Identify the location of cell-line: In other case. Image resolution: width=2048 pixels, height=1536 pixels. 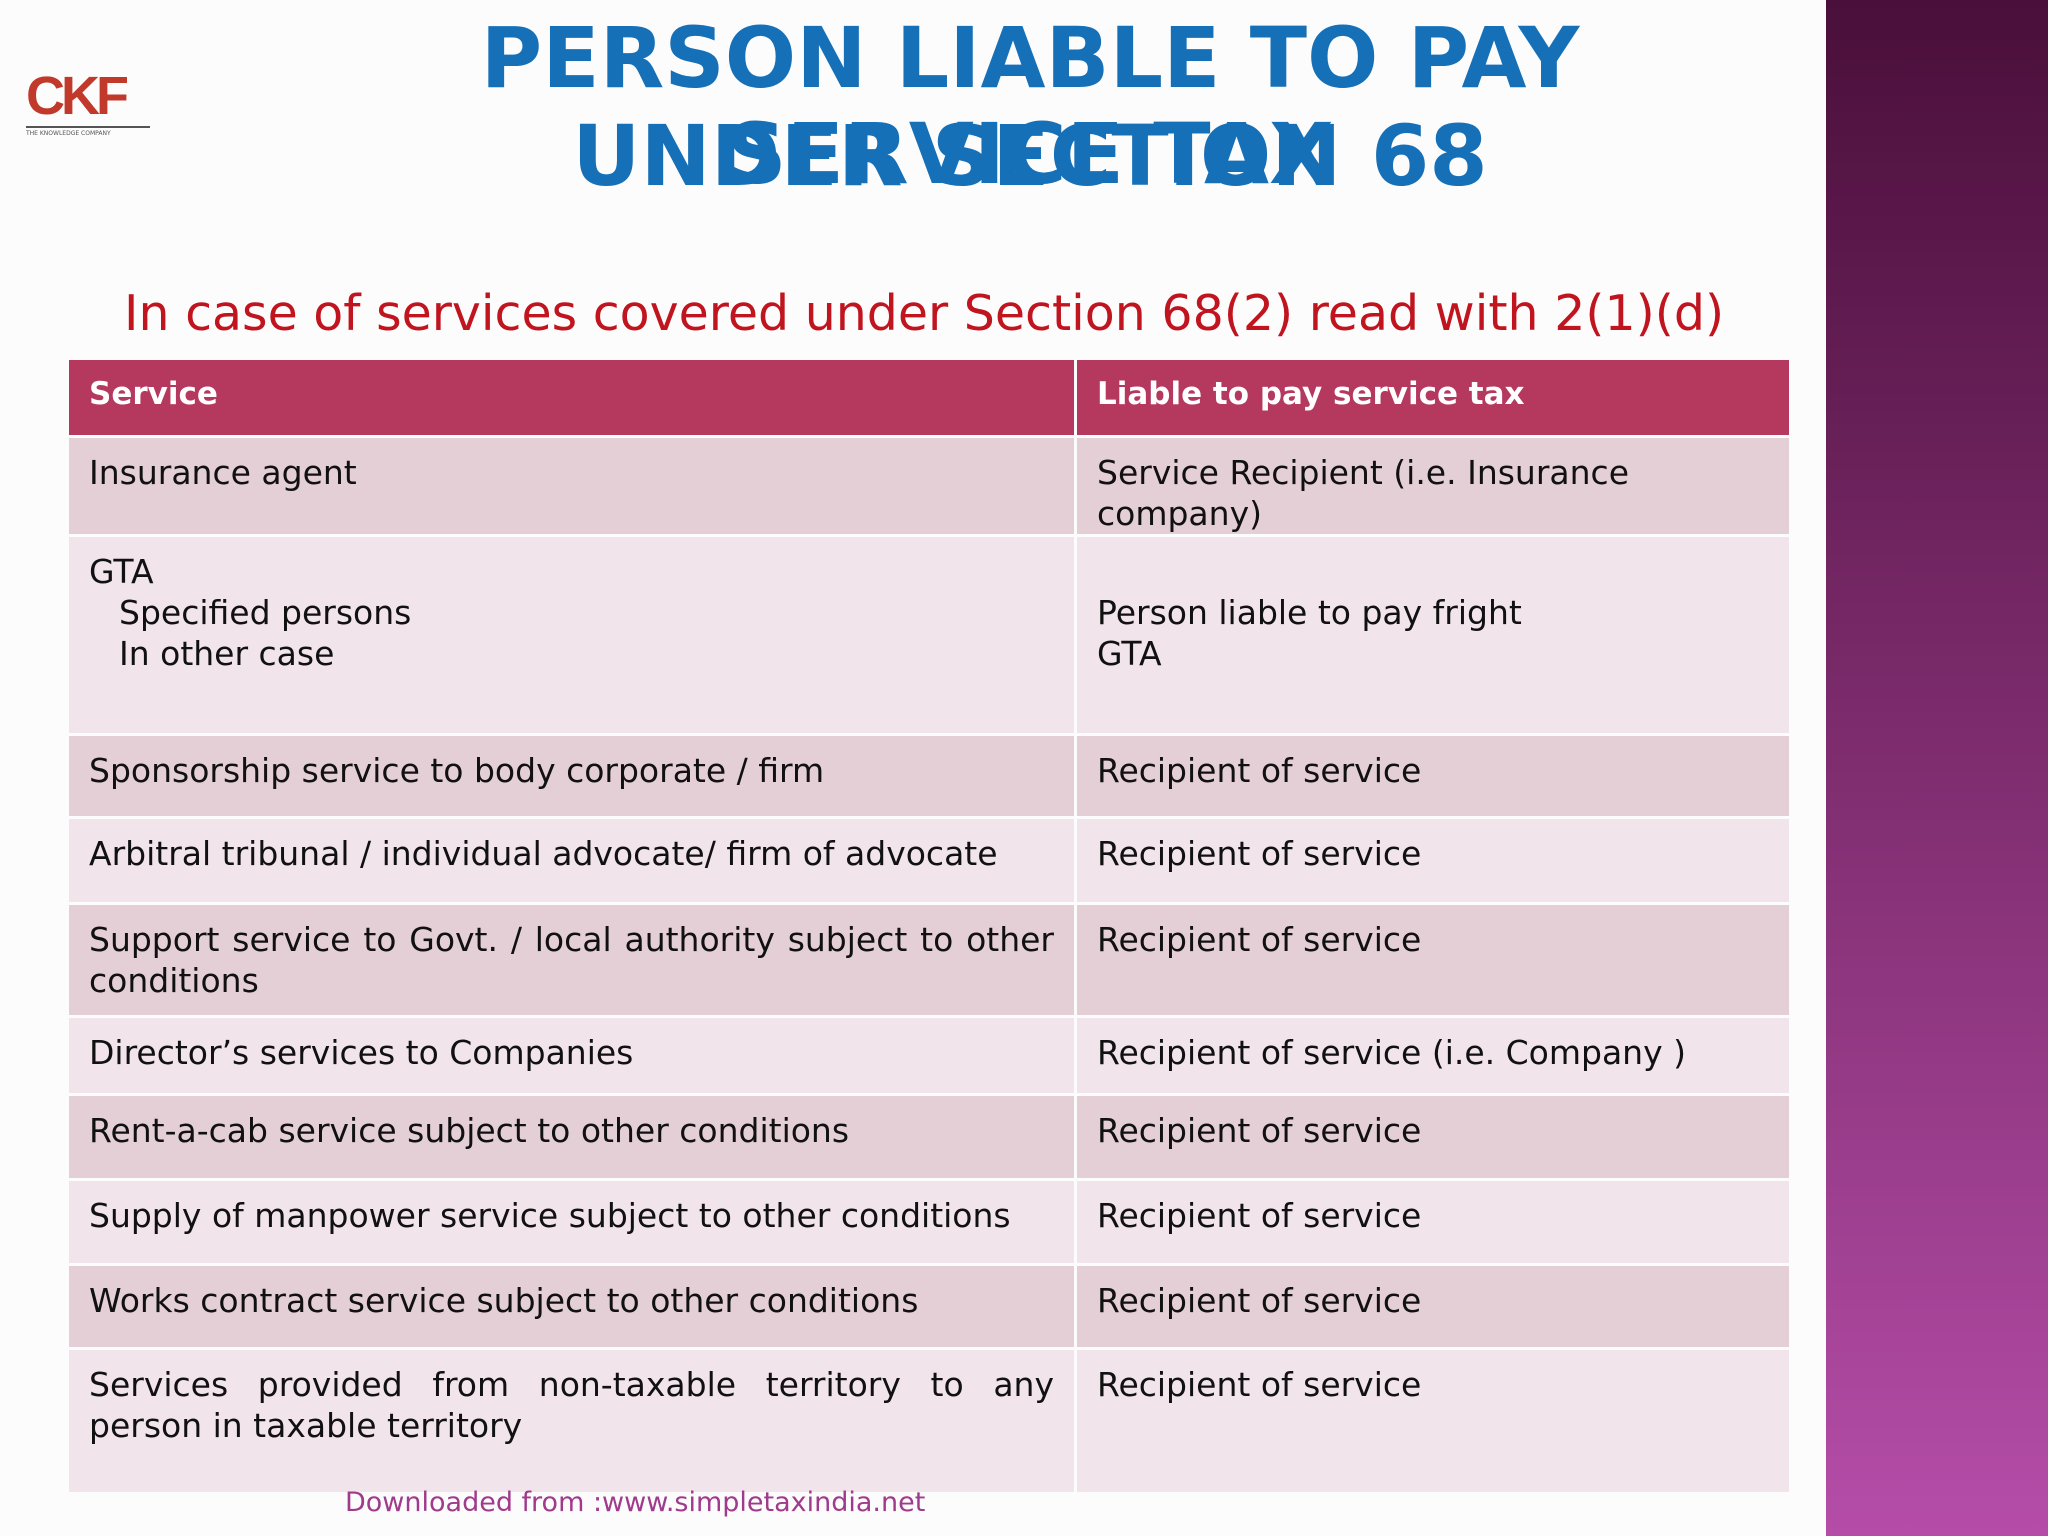
(227, 653).